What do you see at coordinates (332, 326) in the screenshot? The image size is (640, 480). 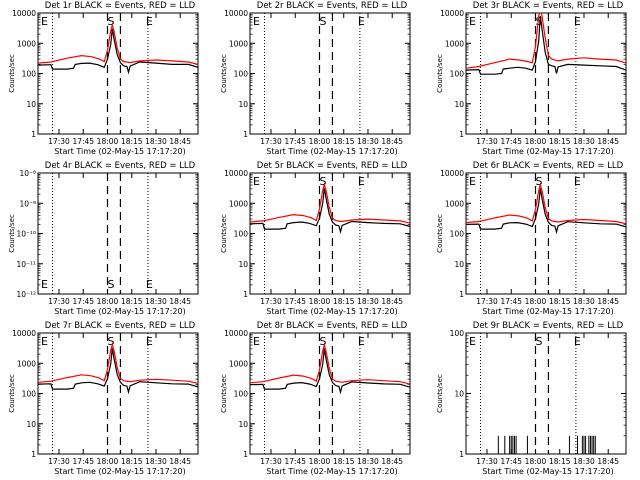 I see `panel-title: Det 8r BLACK = Events, RED = LLD` at bounding box center [332, 326].